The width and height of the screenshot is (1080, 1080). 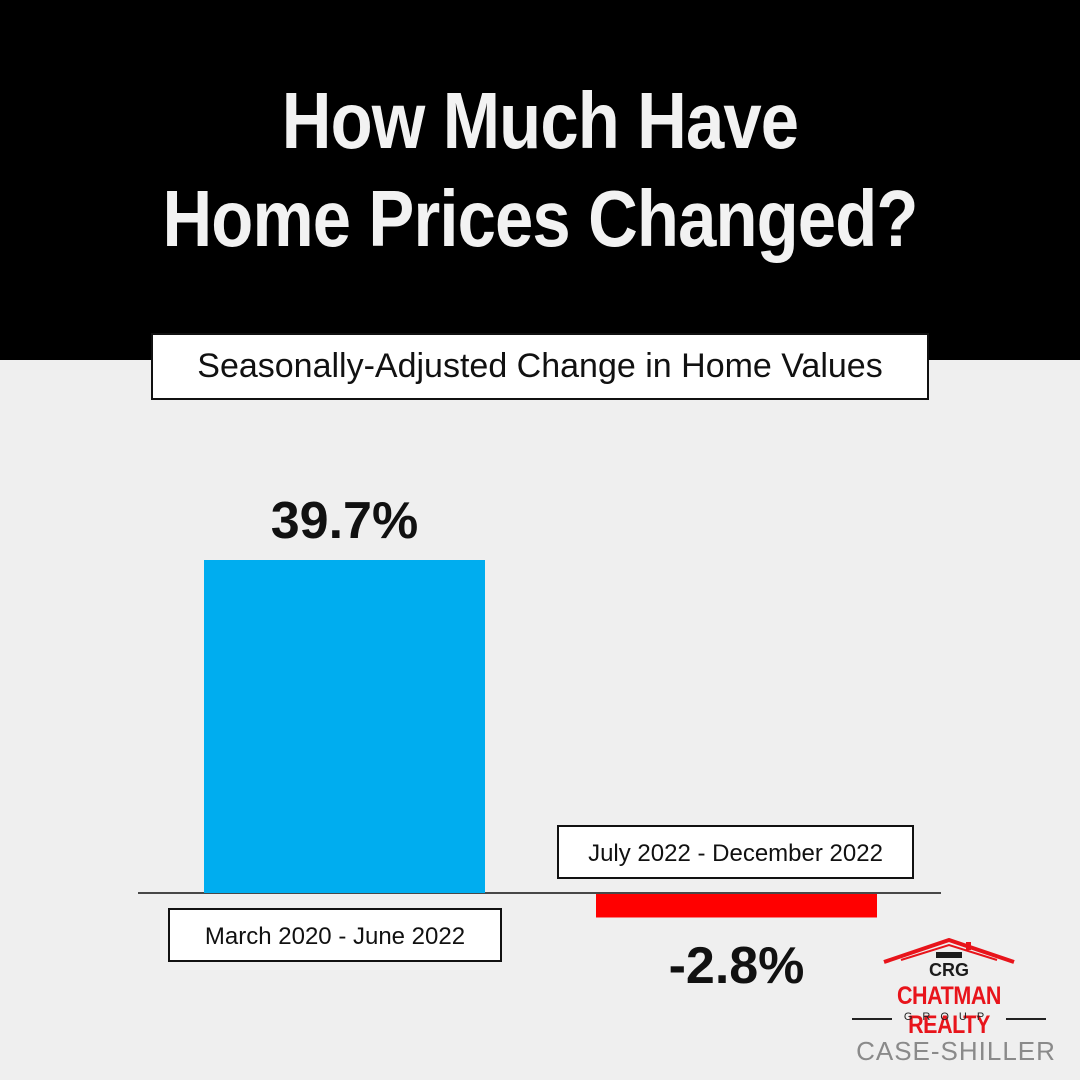 I want to click on value-label-2: -2.8%, so click(x=737, y=966).